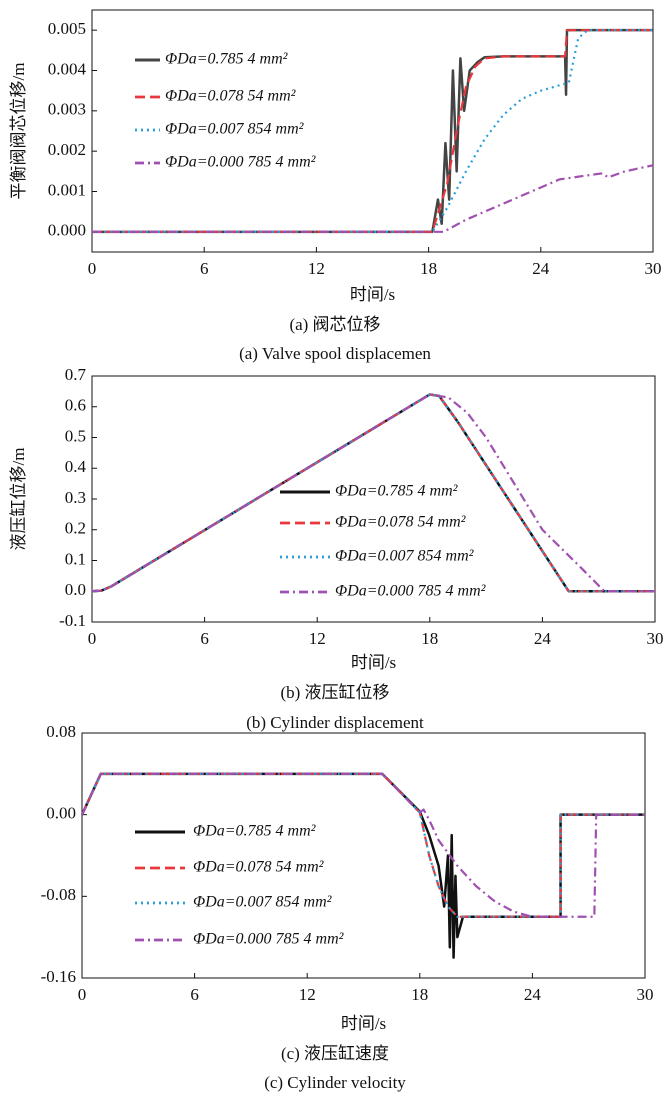 This screenshot has height=1106, width=670. What do you see at coordinates (335, 722) in the screenshot?
I see `caption-en: (b) Cylinder displacement` at bounding box center [335, 722].